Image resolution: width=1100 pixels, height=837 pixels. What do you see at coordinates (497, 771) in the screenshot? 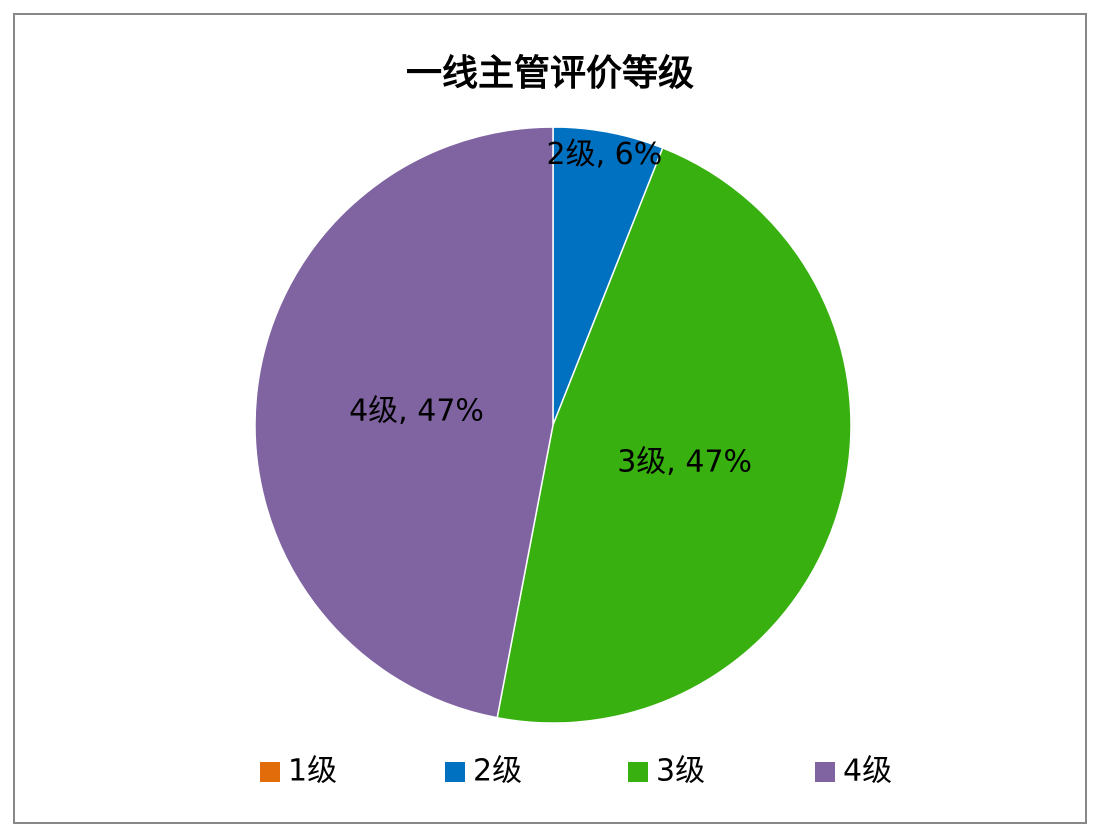
I see `legend-label: 2级` at bounding box center [497, 771].